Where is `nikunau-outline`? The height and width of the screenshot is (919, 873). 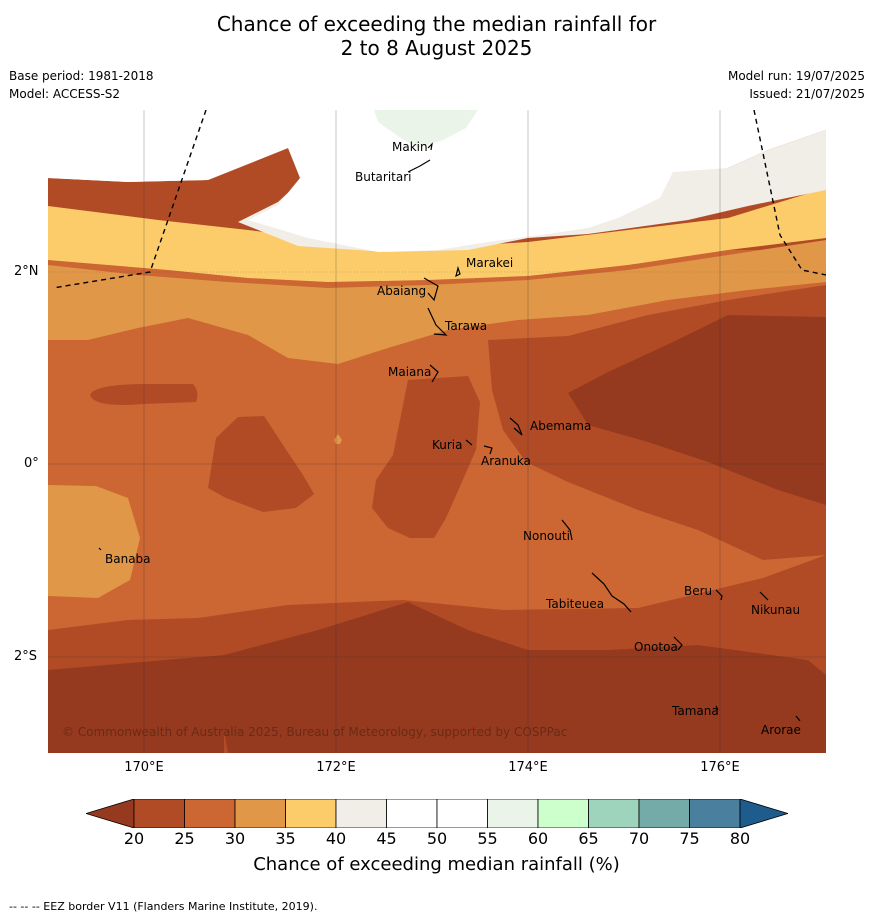 nikunau-outline is located at coordinates (764, 596).